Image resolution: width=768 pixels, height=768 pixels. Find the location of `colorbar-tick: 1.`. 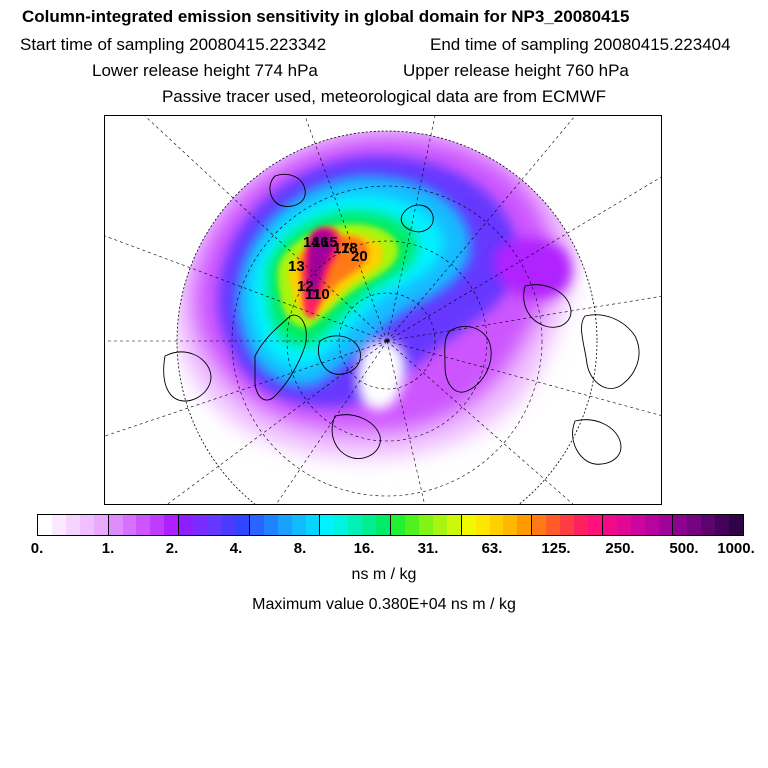

colorbar-tick: 1. is located at coordinates (108, 548).